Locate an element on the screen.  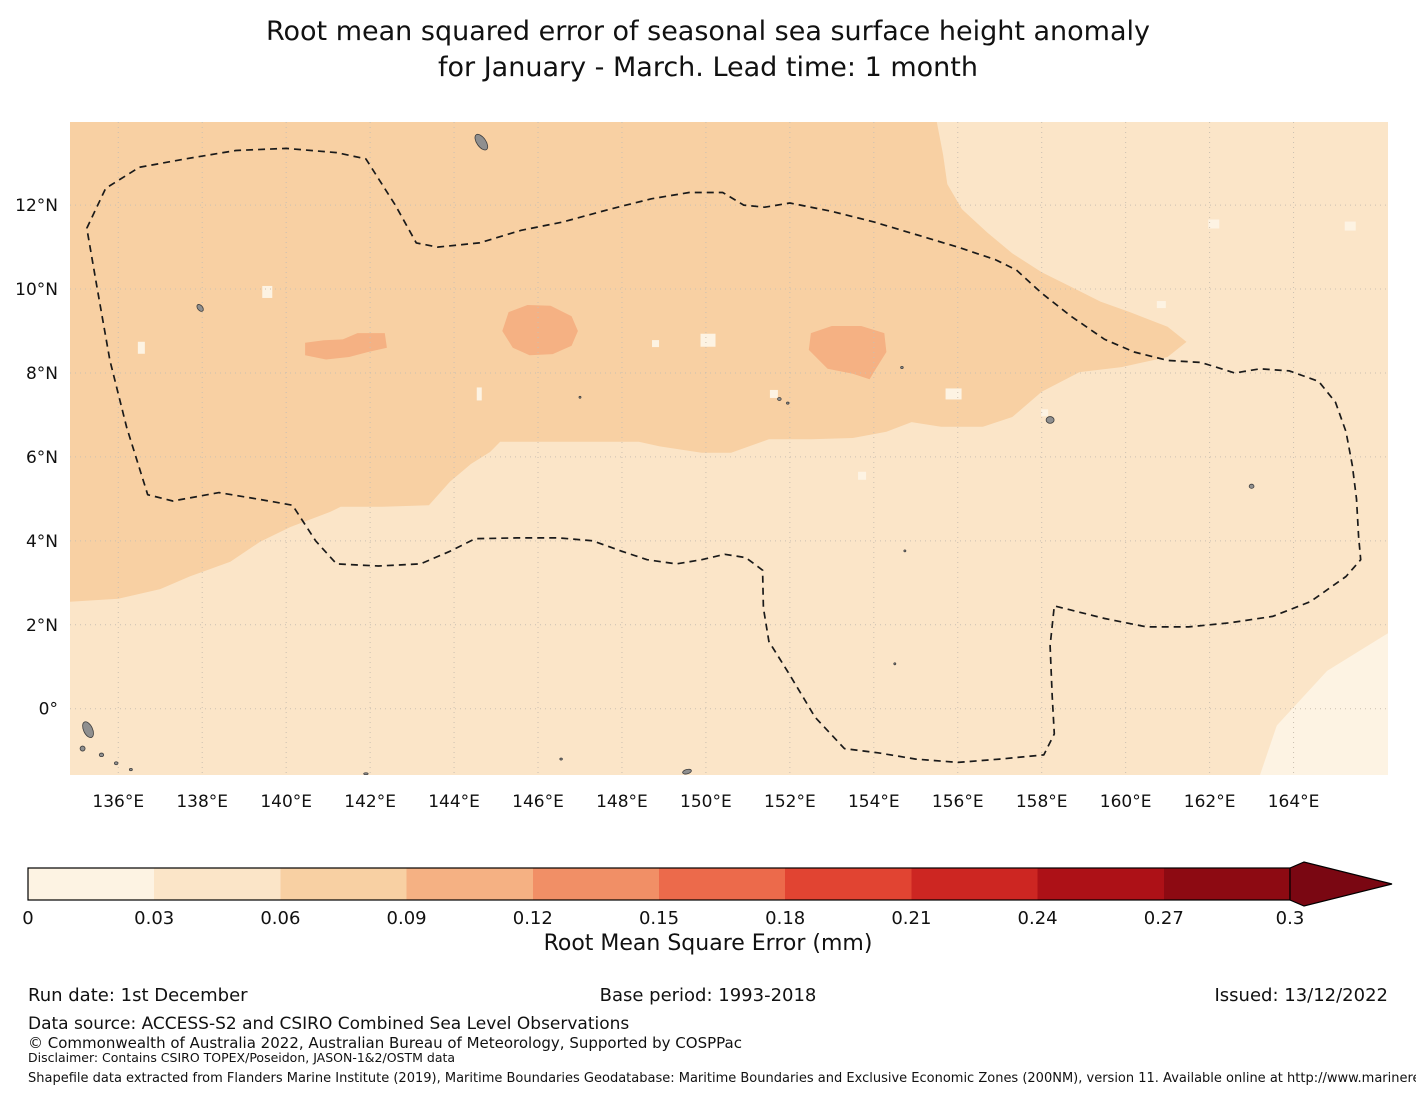
svg-text: 160°E is located at coordinates (1126, 802).